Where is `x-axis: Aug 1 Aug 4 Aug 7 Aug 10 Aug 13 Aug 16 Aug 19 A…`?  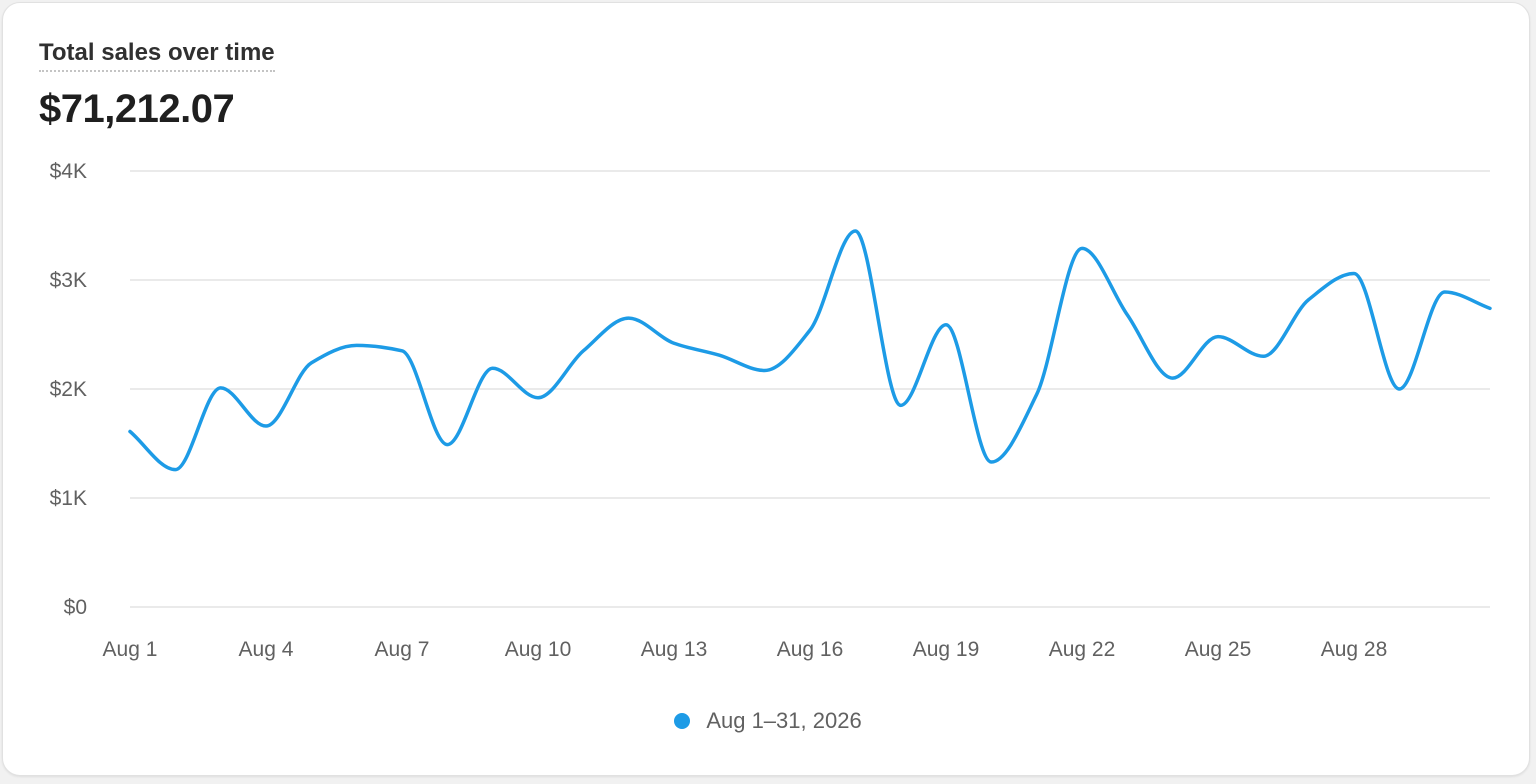 x-axis: Aug 1 Aug 4 Aug 7 Aug 10 Aug 13 Aug 16 Aug 19 A… is located at coordinates (745, 649).